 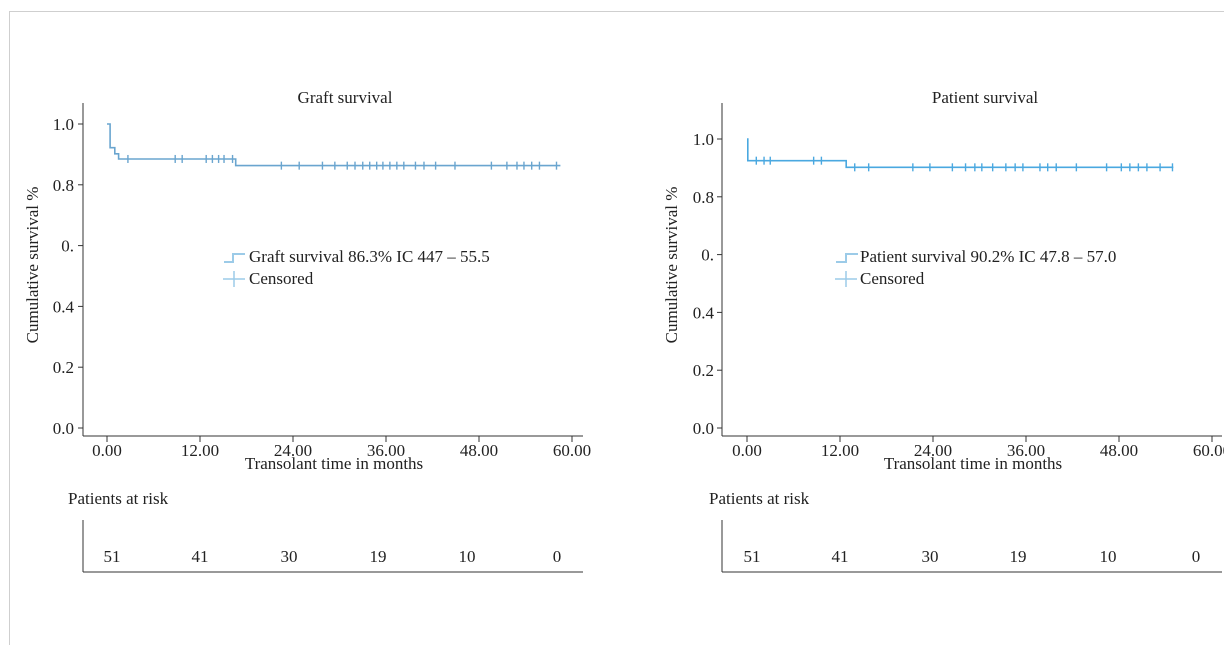 I want to click on legend-series-label: Patient survival 90.2% IC 47.8 – 57.0, so click(x=988, y=256).